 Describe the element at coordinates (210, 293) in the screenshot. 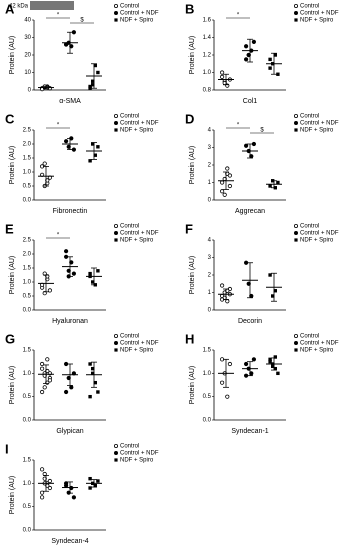

I see `y-tick-label: 1` at that location.